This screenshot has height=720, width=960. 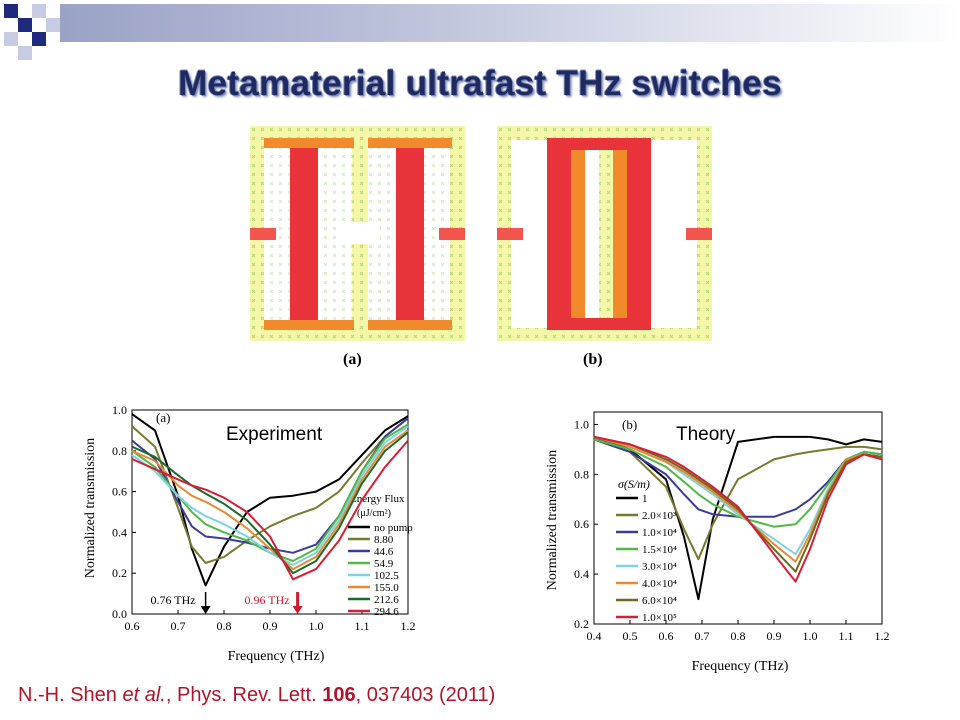 I want to click on annotation-label: 0.96 THz, so click(x=266, y=600).